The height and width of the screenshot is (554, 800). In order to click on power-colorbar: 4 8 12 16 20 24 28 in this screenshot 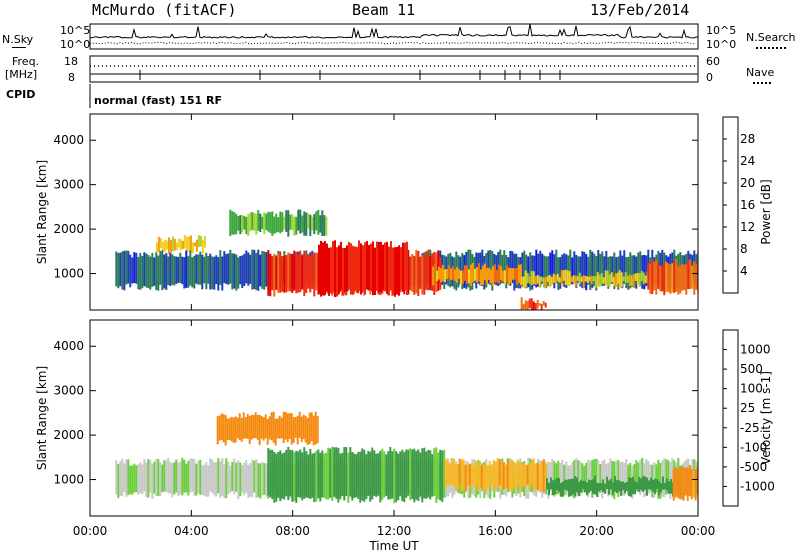, I will do `click(738, 205)`.